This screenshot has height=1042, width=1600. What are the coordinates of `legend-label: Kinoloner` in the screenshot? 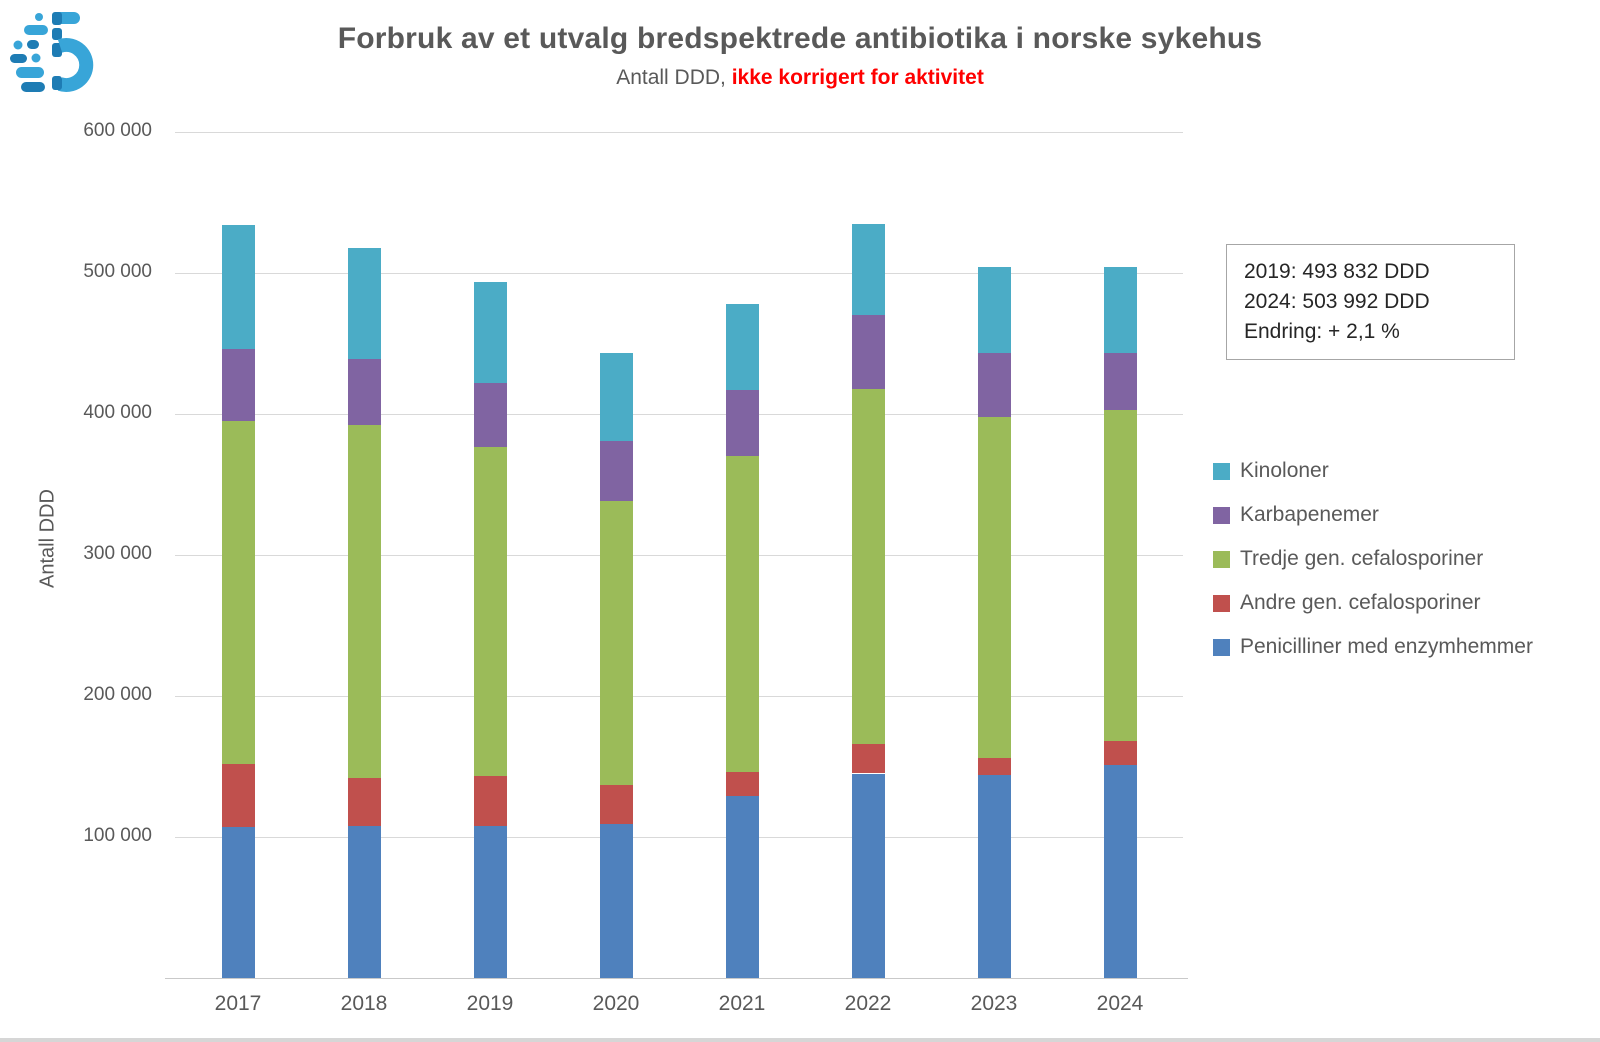 It's located at (1284, 470).